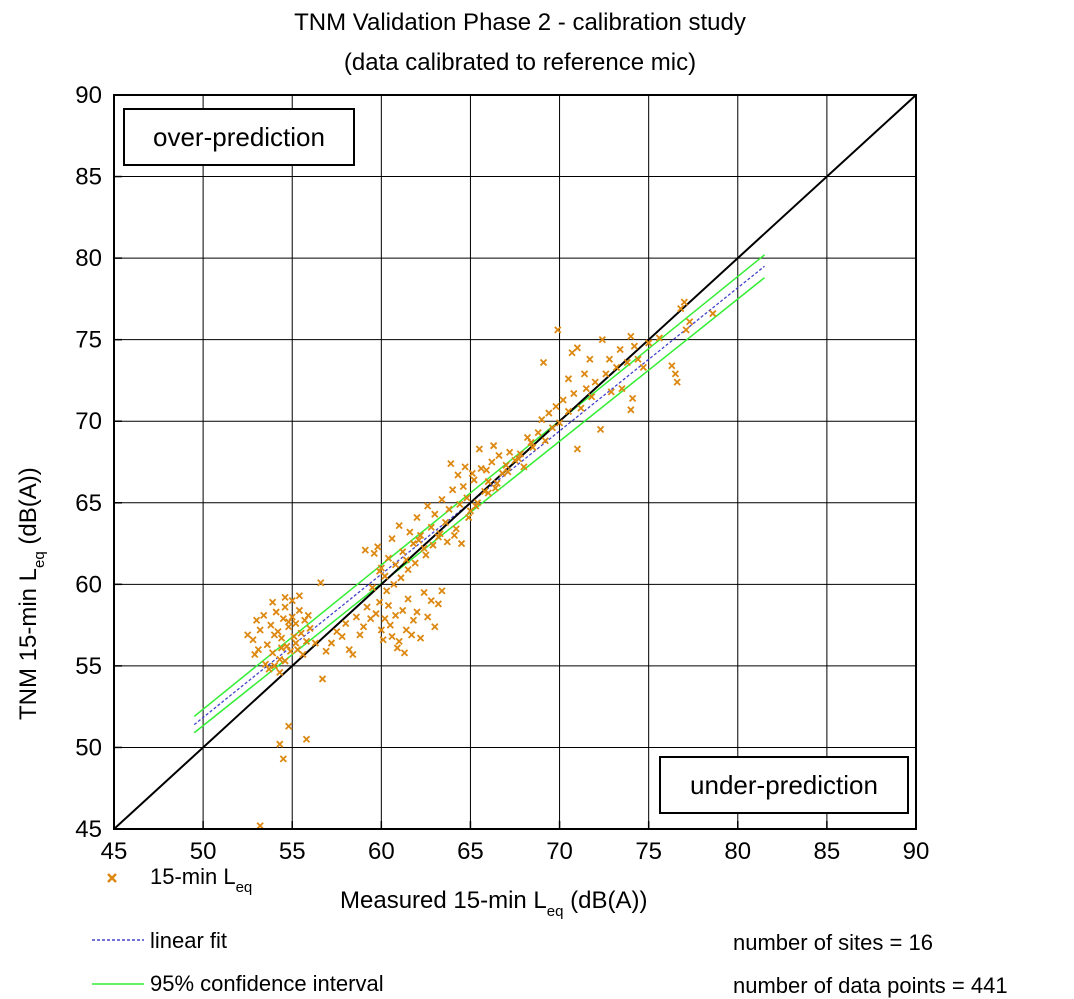  I want to click on x-tick-label-60: 60, so click(381, 851).